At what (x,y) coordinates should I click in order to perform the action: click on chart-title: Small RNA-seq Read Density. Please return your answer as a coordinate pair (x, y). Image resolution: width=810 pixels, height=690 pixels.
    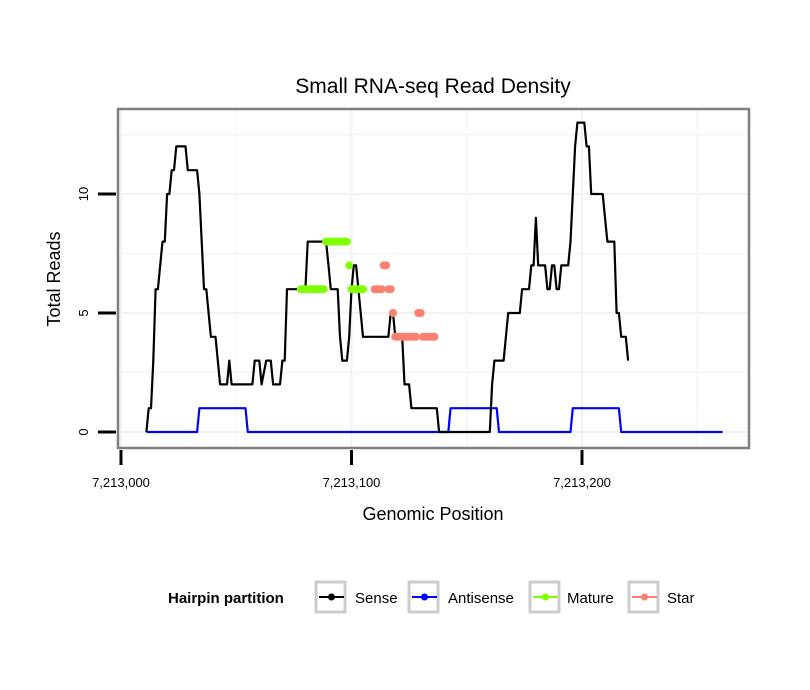
    Looking at the image, I should click on (433, 86).